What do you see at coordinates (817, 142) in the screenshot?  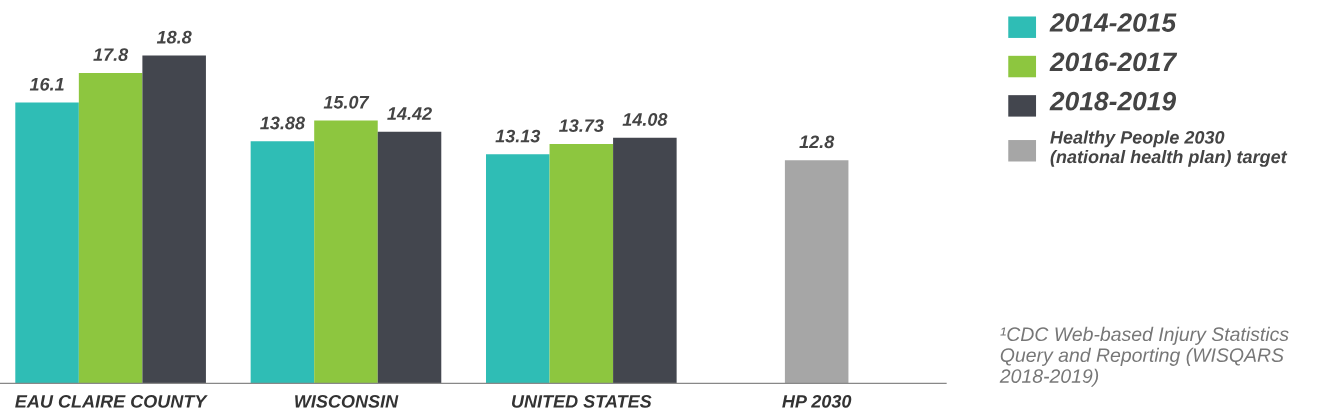 I see `data-label: 12.8` at bounding box center [817, 142].